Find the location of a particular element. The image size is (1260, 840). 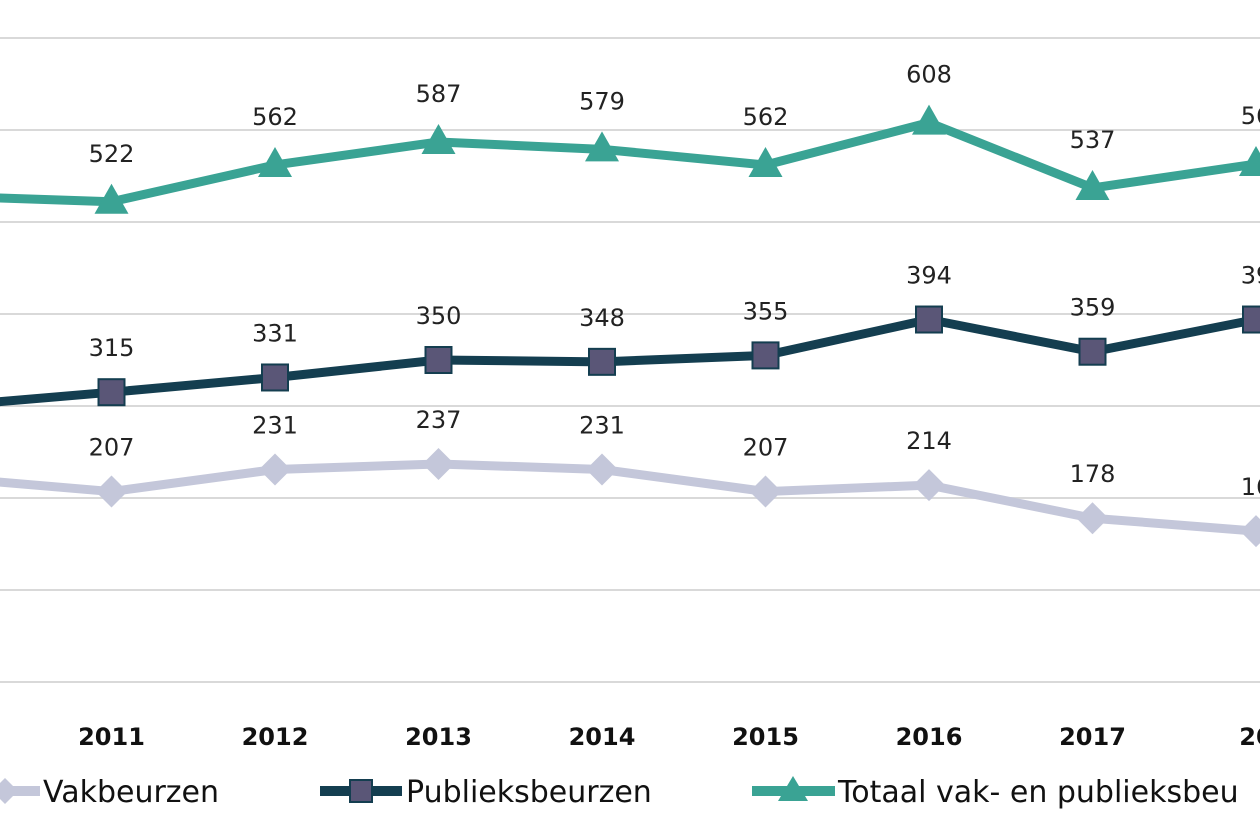

data-label-totaal-vak-en-publieksbeurzen: 522 is located at coordinates (112, 154).